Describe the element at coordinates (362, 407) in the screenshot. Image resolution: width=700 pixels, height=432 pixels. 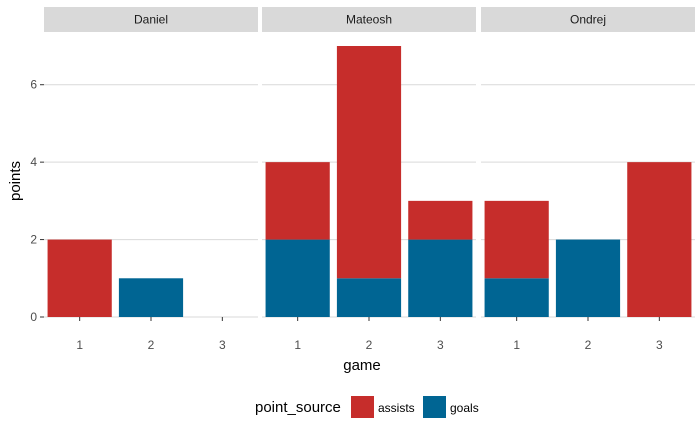
I see `legend-key-assists` at that location.